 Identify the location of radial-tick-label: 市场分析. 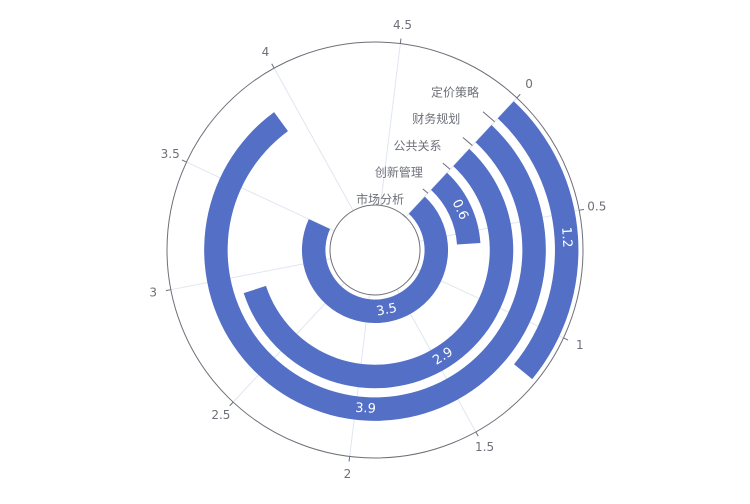
(380, 198).